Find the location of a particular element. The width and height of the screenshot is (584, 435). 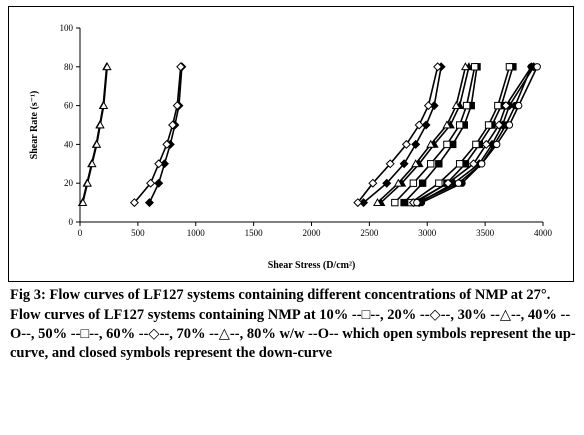

x-tick-label: 2000 is located at coordinates (312, 233).